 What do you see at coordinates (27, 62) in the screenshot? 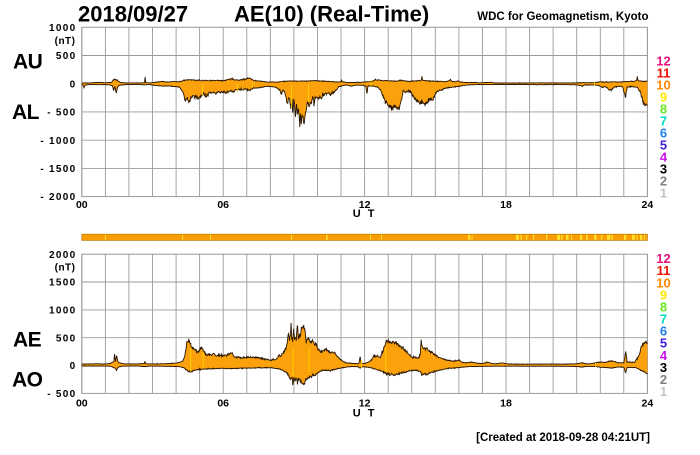
I see `svg-text: AU` at bounding box center [27, 62].